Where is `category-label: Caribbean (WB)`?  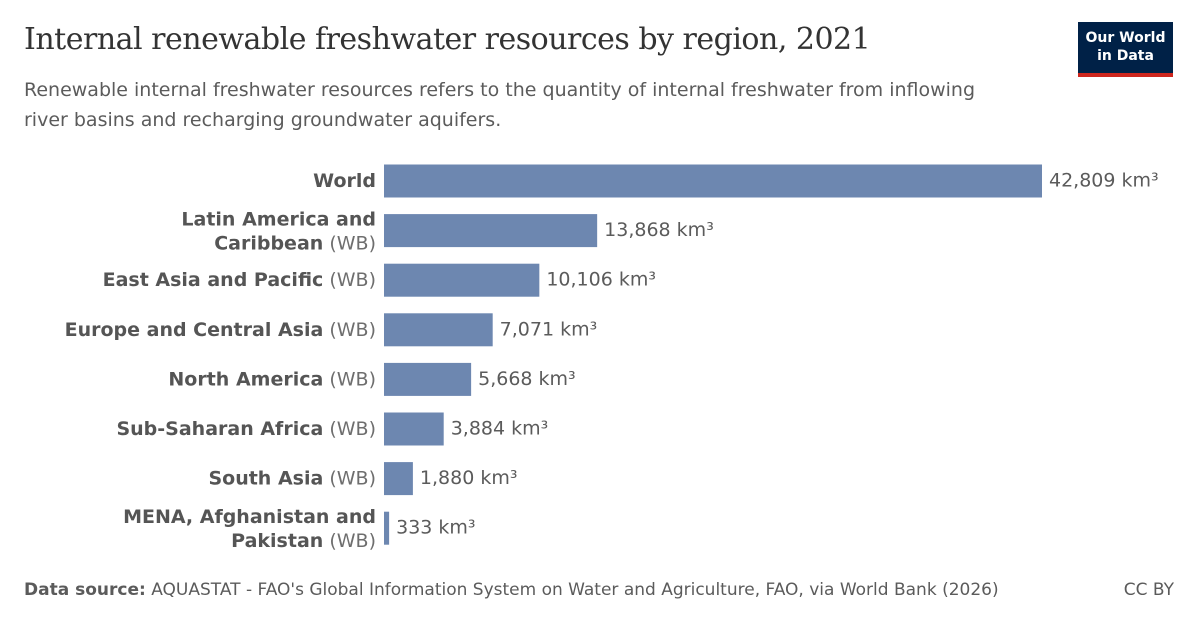 category-label: Caribbean (WB) is located at coordinates (295, 243).